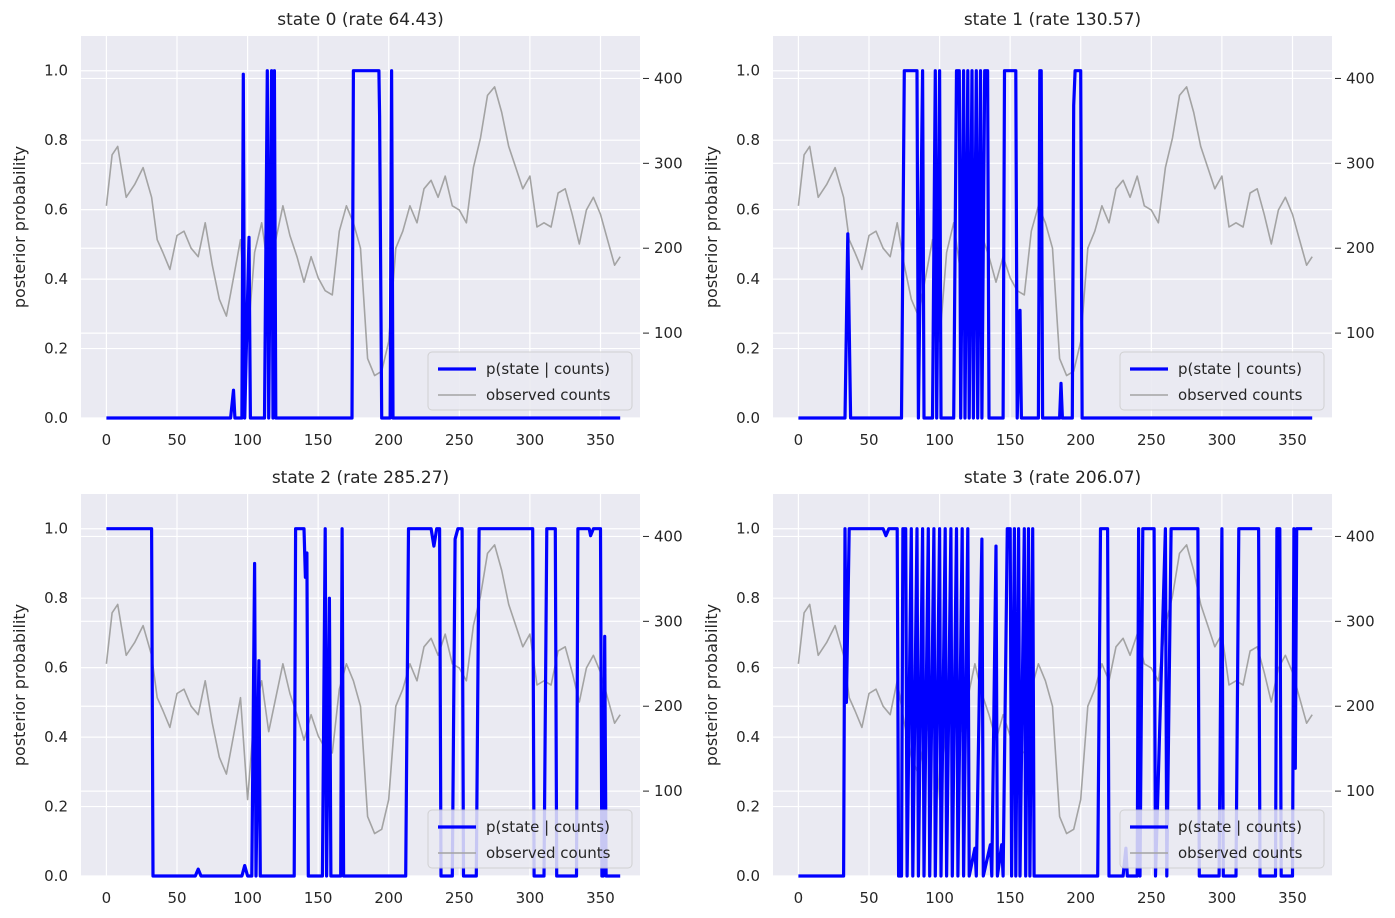 This screenshot has width=1395, height=918. I want to click on chart-title: state 1 (rate 130.57), so click(1052, 20).